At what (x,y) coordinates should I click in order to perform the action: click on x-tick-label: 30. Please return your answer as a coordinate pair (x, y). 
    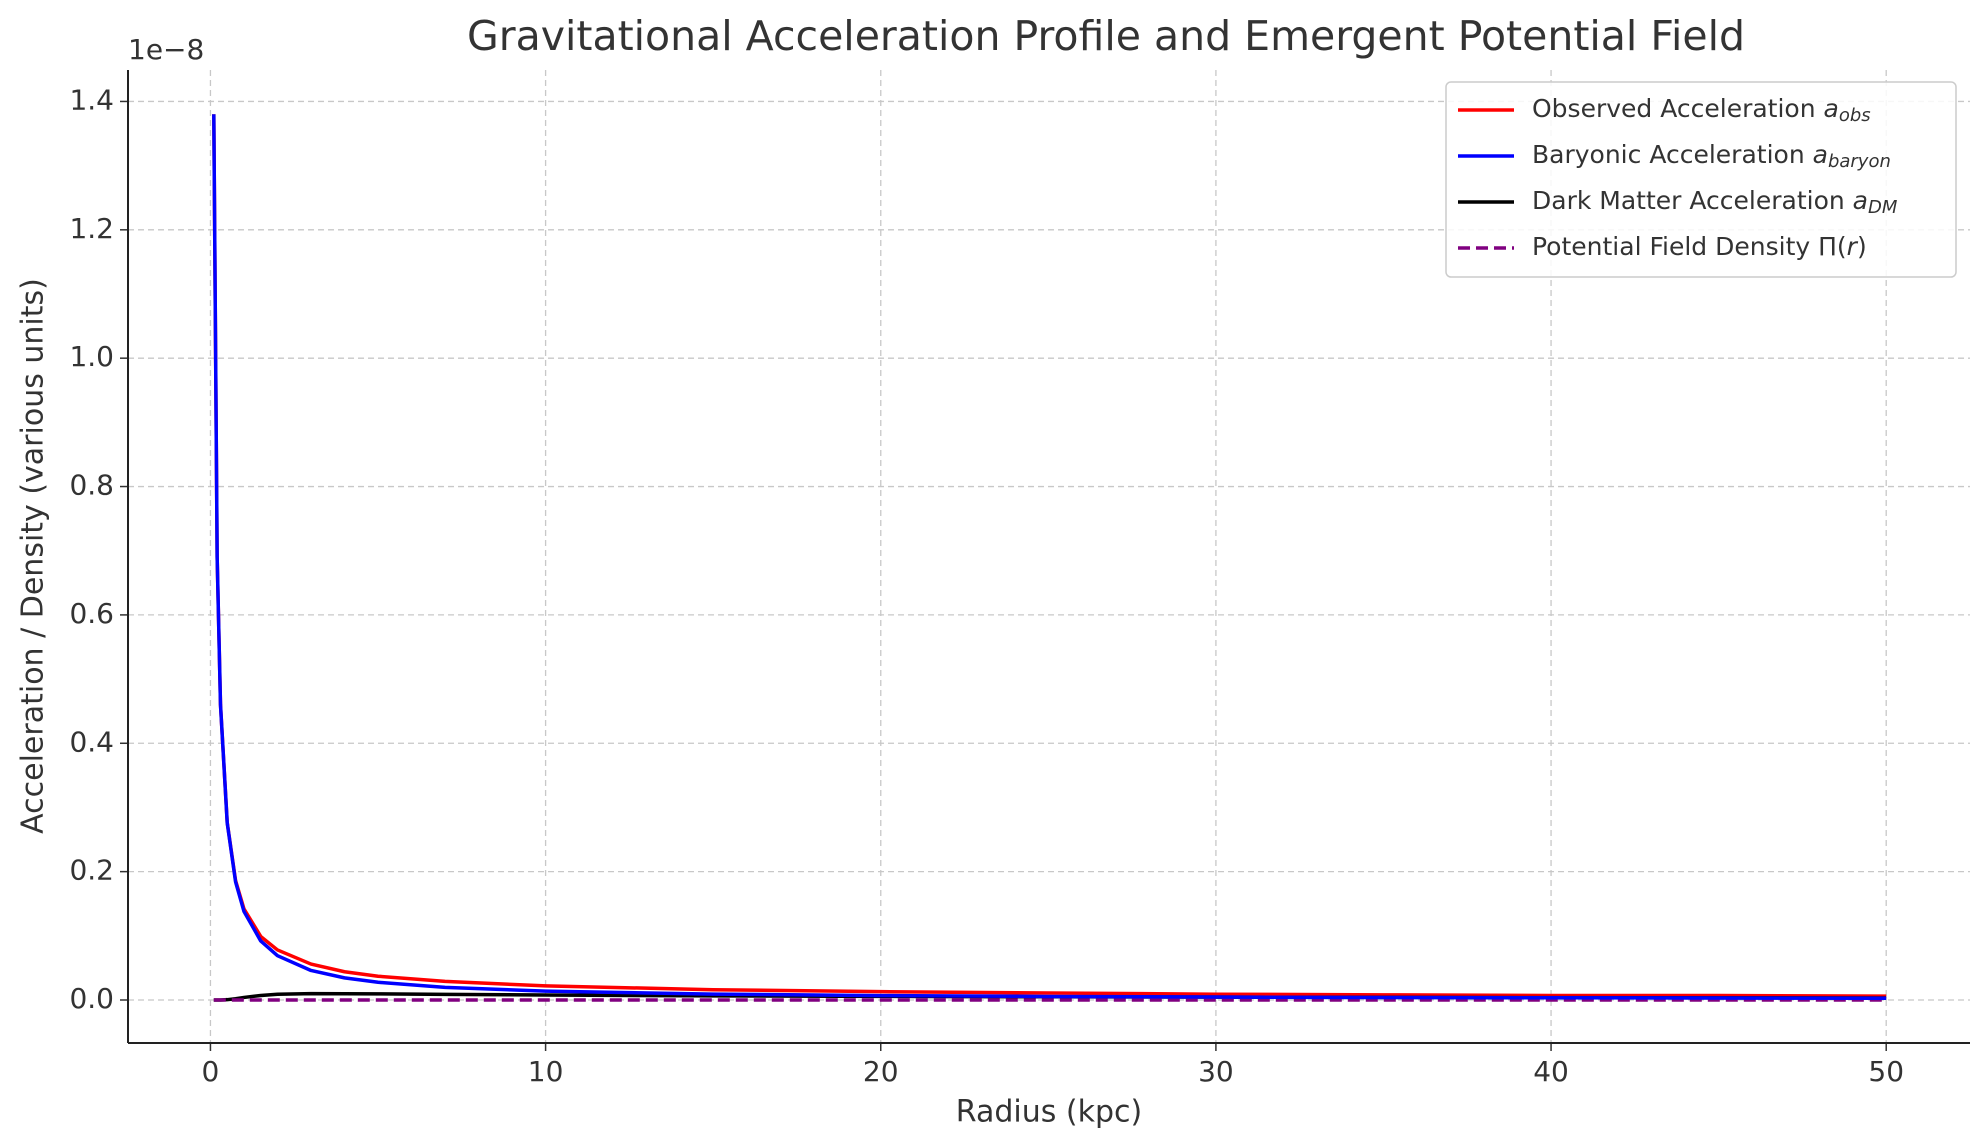
    Looking at the image, I should click on (1216, 1071).